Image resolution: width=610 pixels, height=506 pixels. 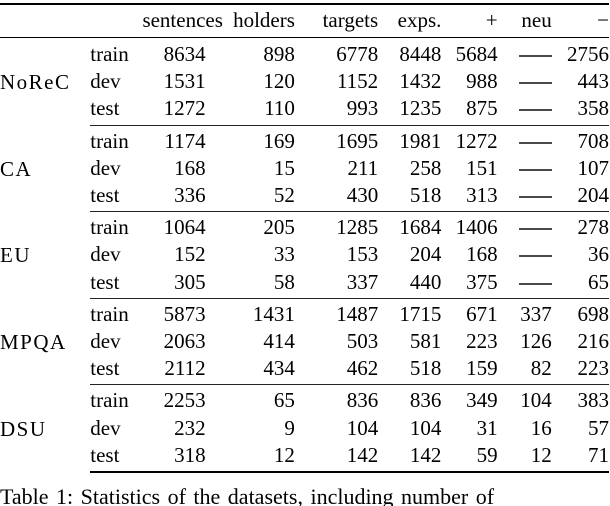 What do you see at coordinates (182, 21) in the screenshot?
I see `column-header-sentences: sentences` at bounding box center [182, 21].